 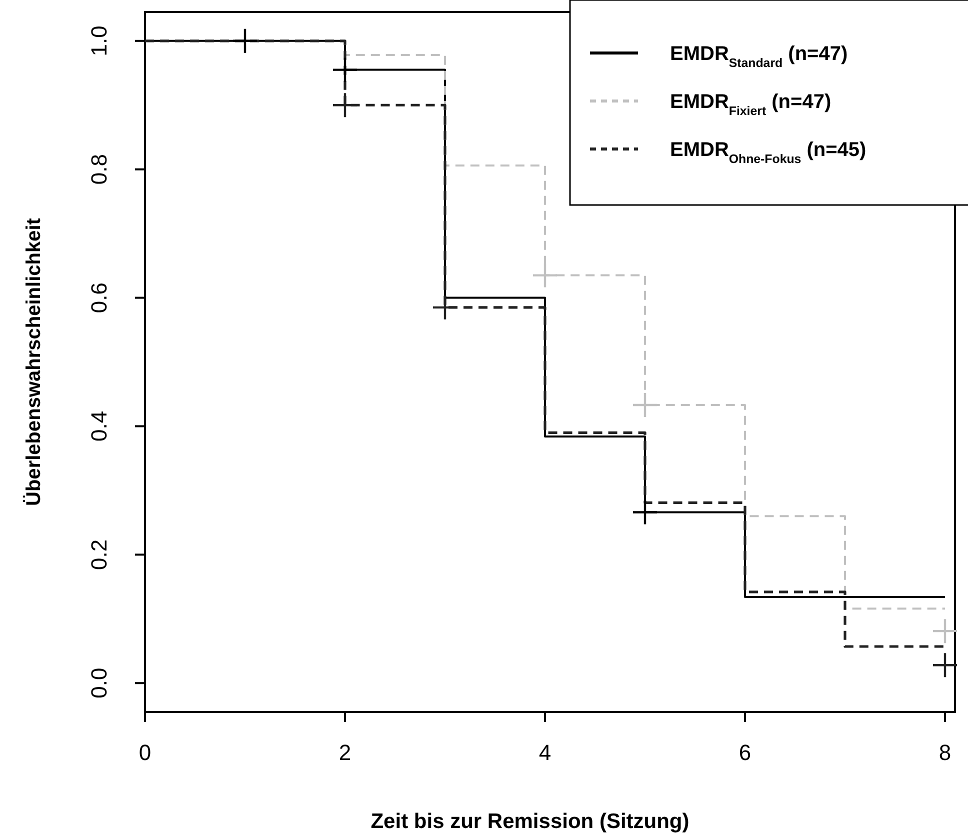 What do you see at coordinates (345, 752) in the screenshot?
I see `x-tick-label: 2` at bounding box center [345, 752].